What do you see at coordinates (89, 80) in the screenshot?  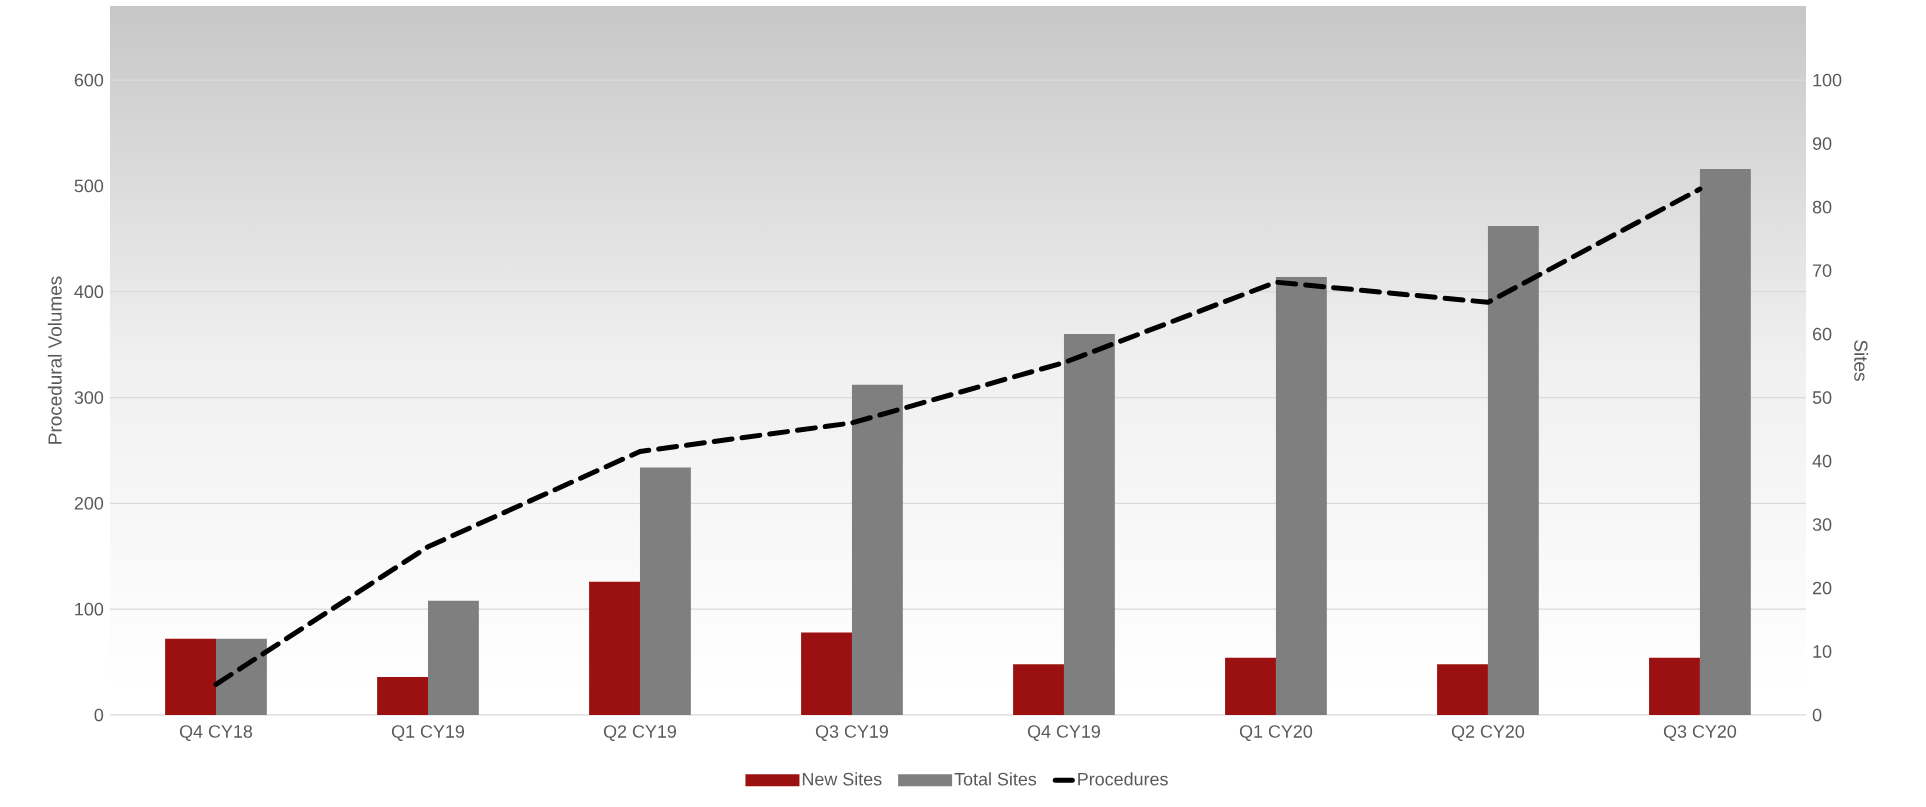 I see `y-tick-label: 600` at bounding box center [89, 80].